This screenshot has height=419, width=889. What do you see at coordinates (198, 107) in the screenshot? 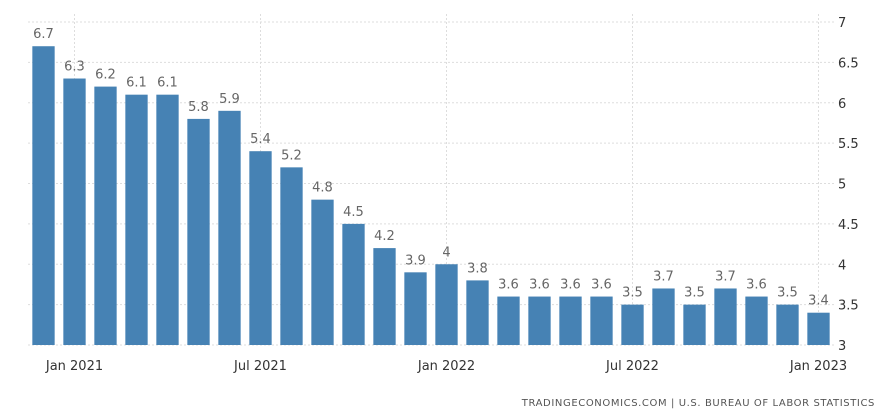
I see `bar-value-label: 5.8` at bounding box center [198, 107].